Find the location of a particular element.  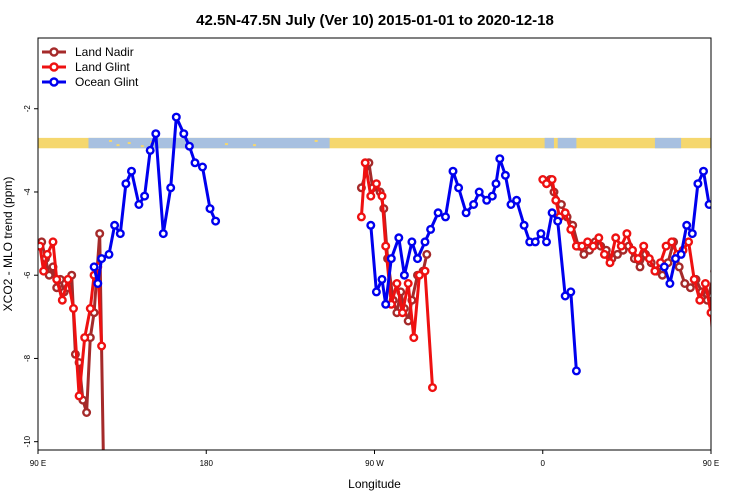

legend-marker is located at coordinates (54, 52).